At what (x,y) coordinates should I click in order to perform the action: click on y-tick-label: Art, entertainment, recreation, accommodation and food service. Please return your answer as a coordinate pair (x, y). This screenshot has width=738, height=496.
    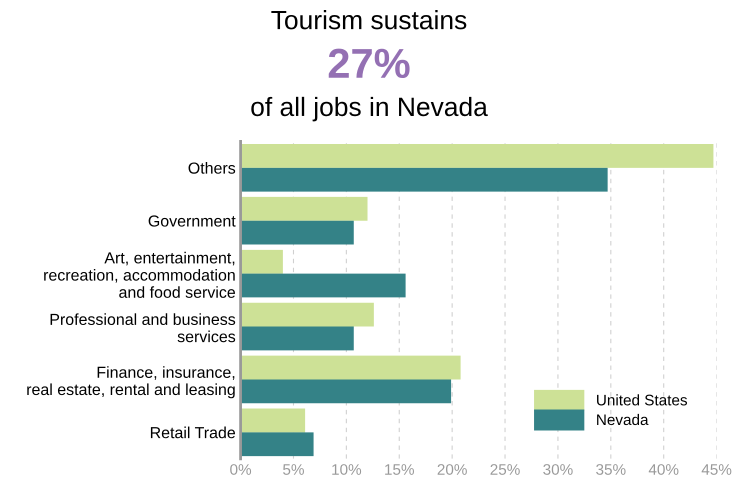
    Looking at the image, I should click on (140, 275).